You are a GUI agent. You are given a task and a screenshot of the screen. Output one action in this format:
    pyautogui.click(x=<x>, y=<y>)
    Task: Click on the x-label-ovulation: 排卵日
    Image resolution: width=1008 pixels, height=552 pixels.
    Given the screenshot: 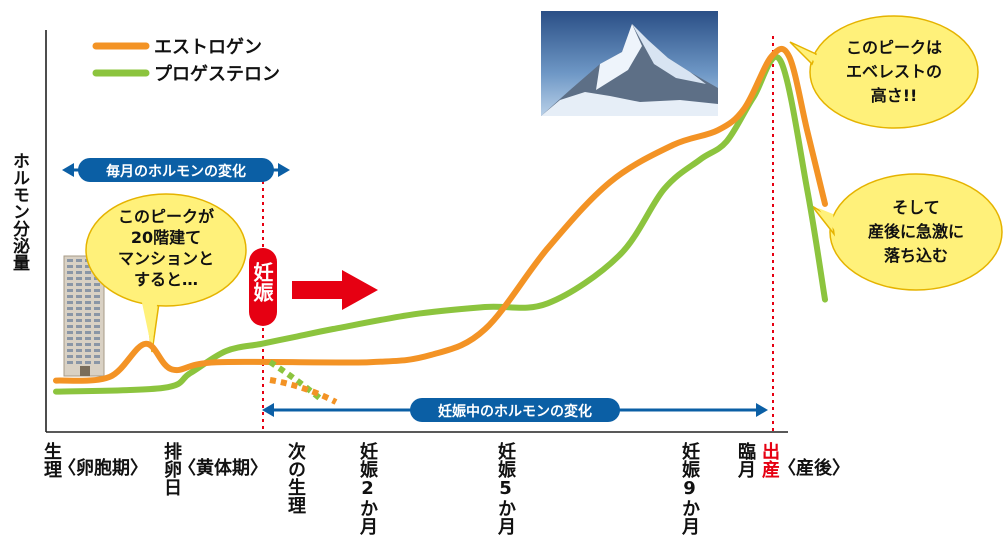 What is the action you would take?
    pyautogui.click(x=171, y=469)
    